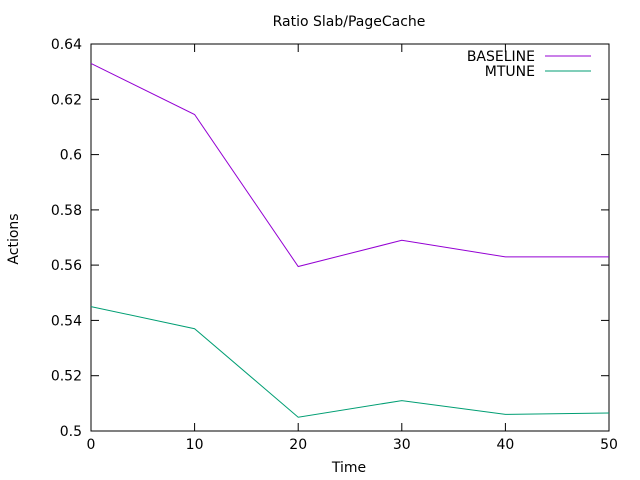  Describe the element at coordinates (66, 211) in the screenshot. I see `y-tick-label: 0.58` at that location.